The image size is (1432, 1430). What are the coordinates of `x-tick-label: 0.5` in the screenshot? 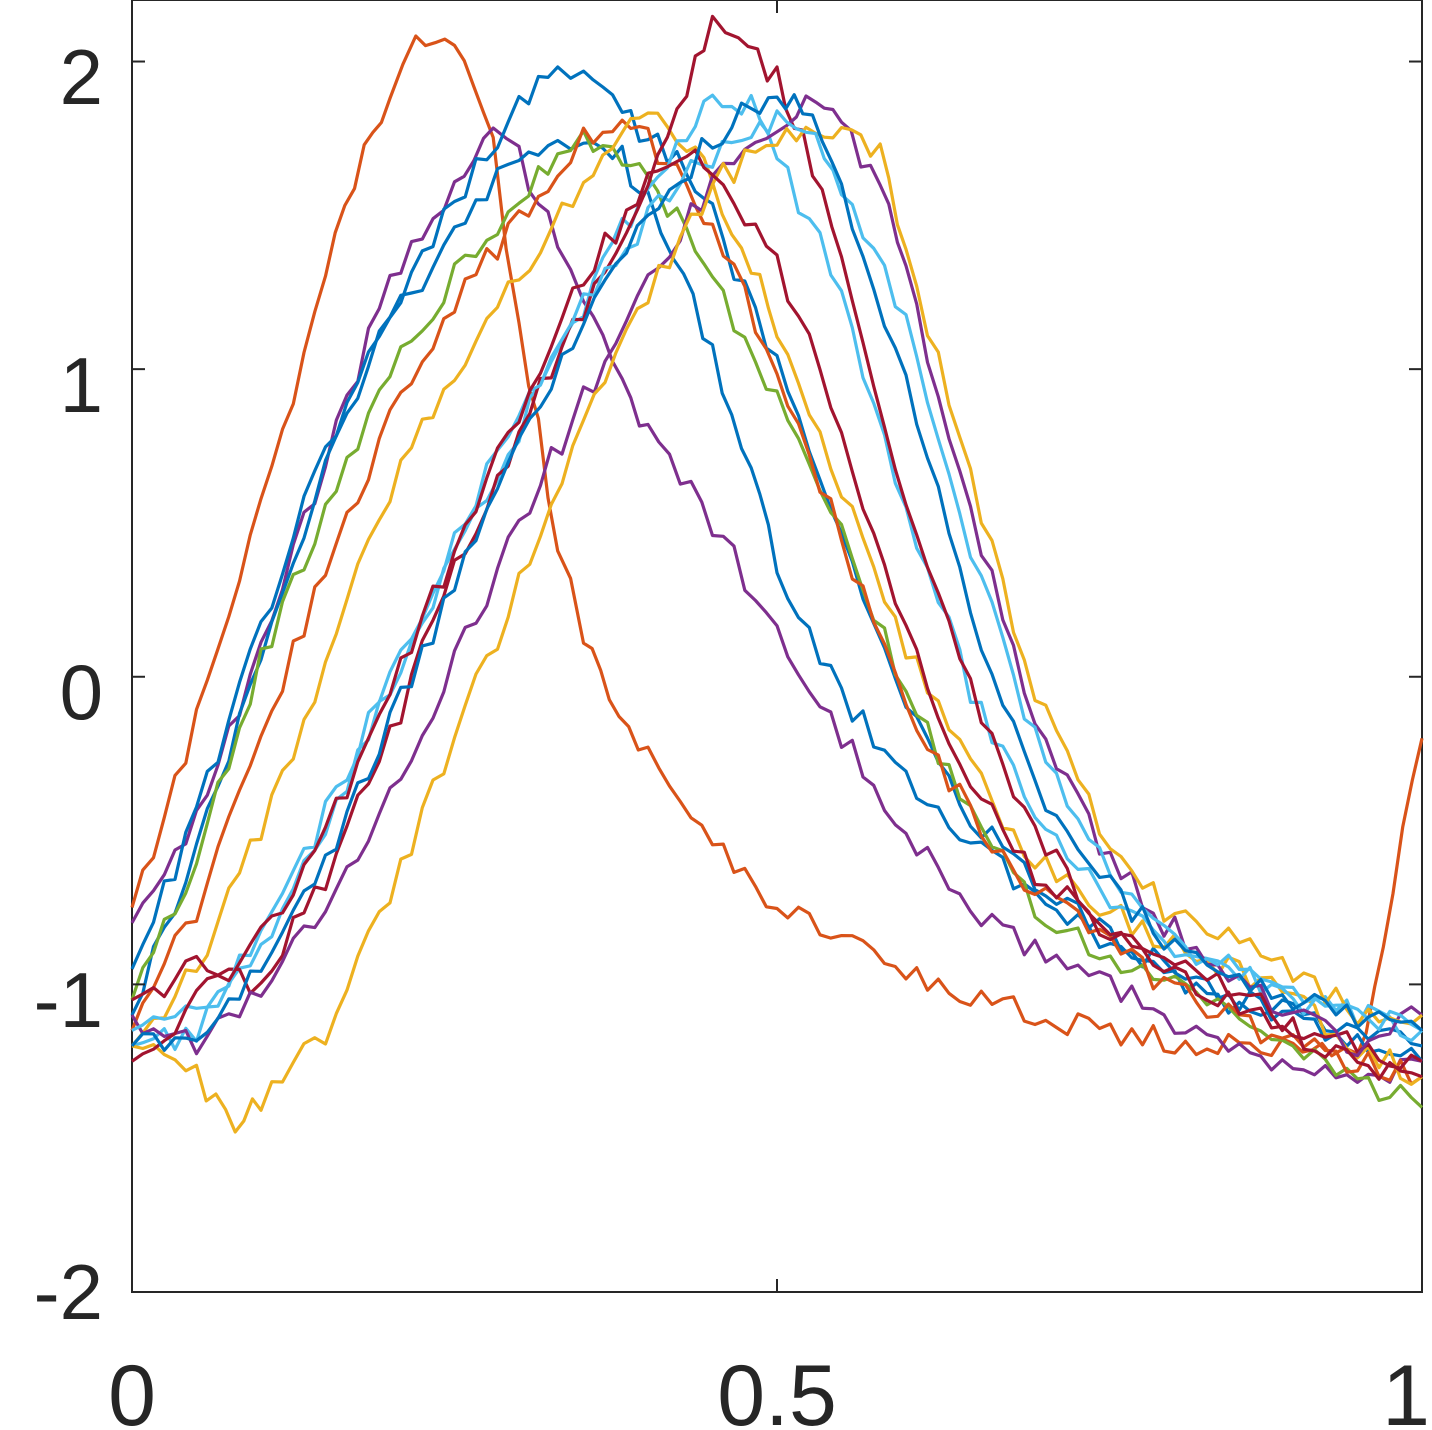 It's located at (777, 1389).